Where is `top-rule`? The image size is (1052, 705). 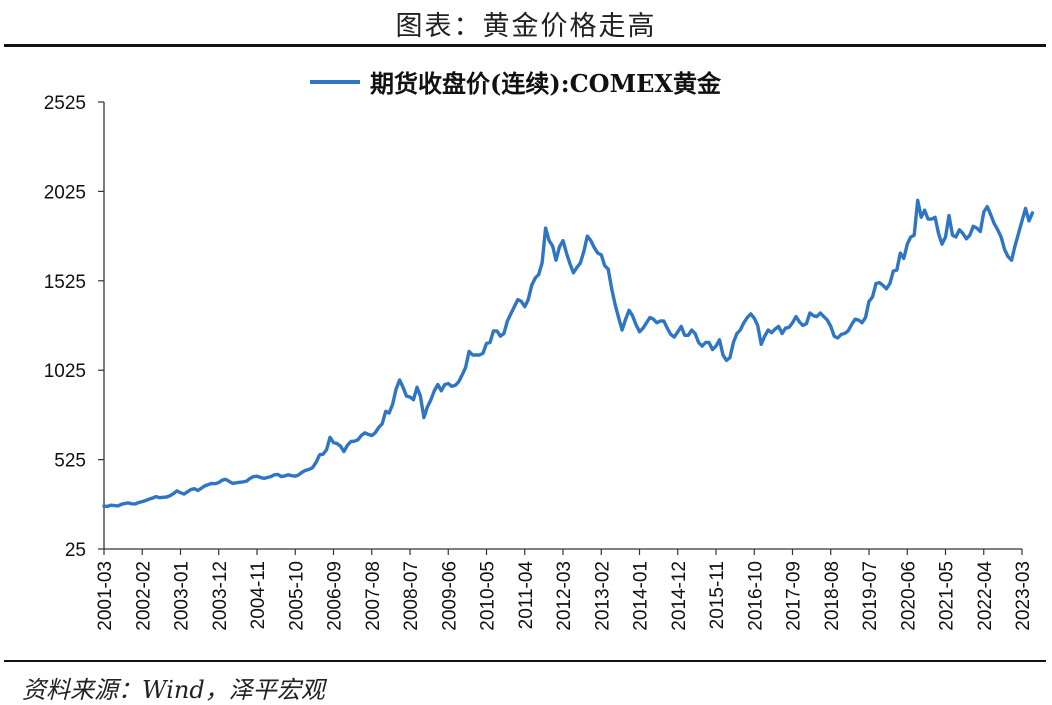
top-rule is located at coordinates (525, 45).